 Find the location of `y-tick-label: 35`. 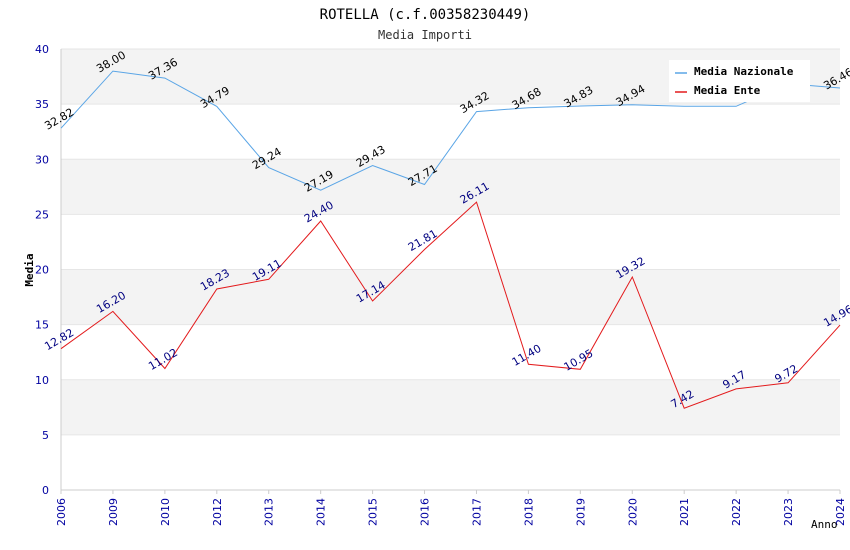

y-tick-label: 35 is located at coordinates (42, 104).